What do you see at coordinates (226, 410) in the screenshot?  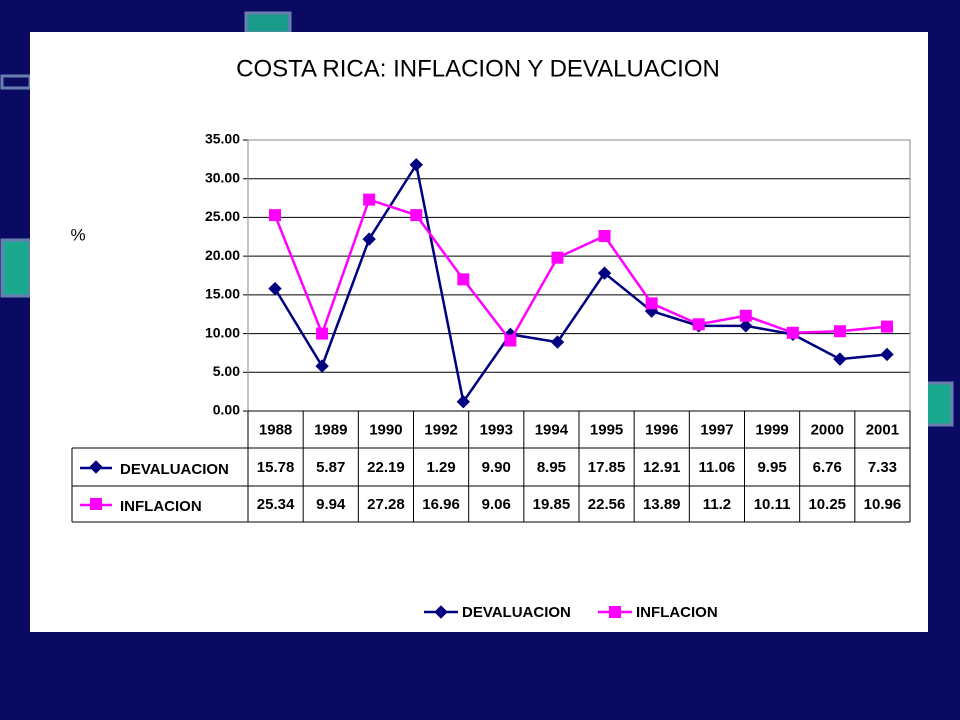 I see `y-tick-label: 0.00` at bounding box center [226, 410].